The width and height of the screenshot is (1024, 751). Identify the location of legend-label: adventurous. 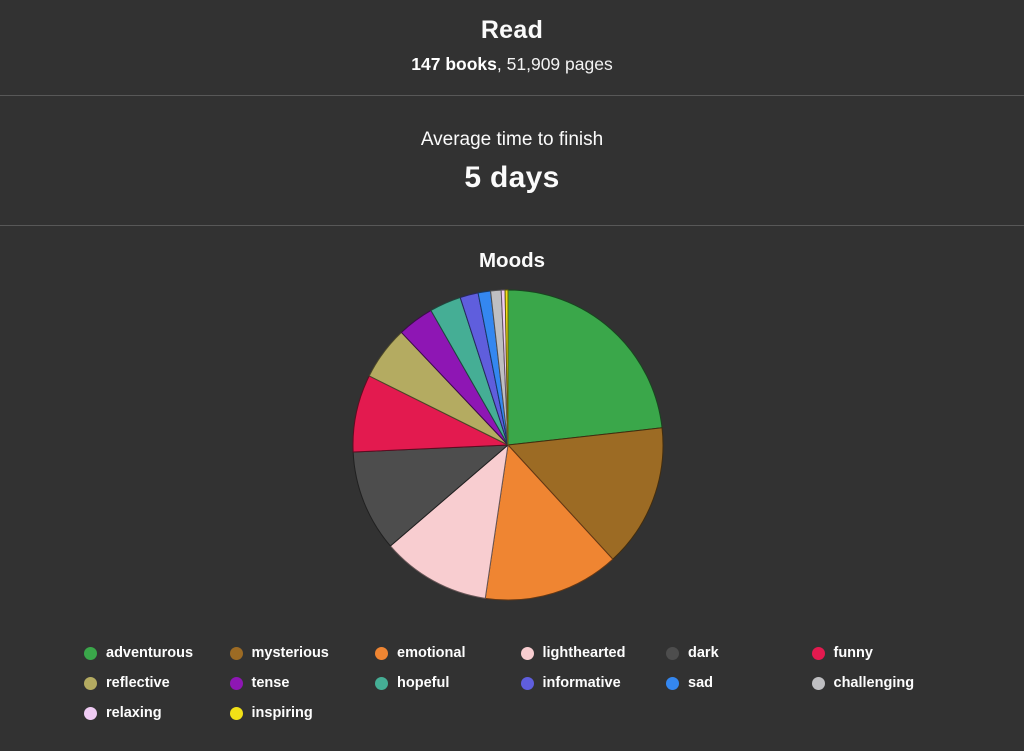
(150, 653).